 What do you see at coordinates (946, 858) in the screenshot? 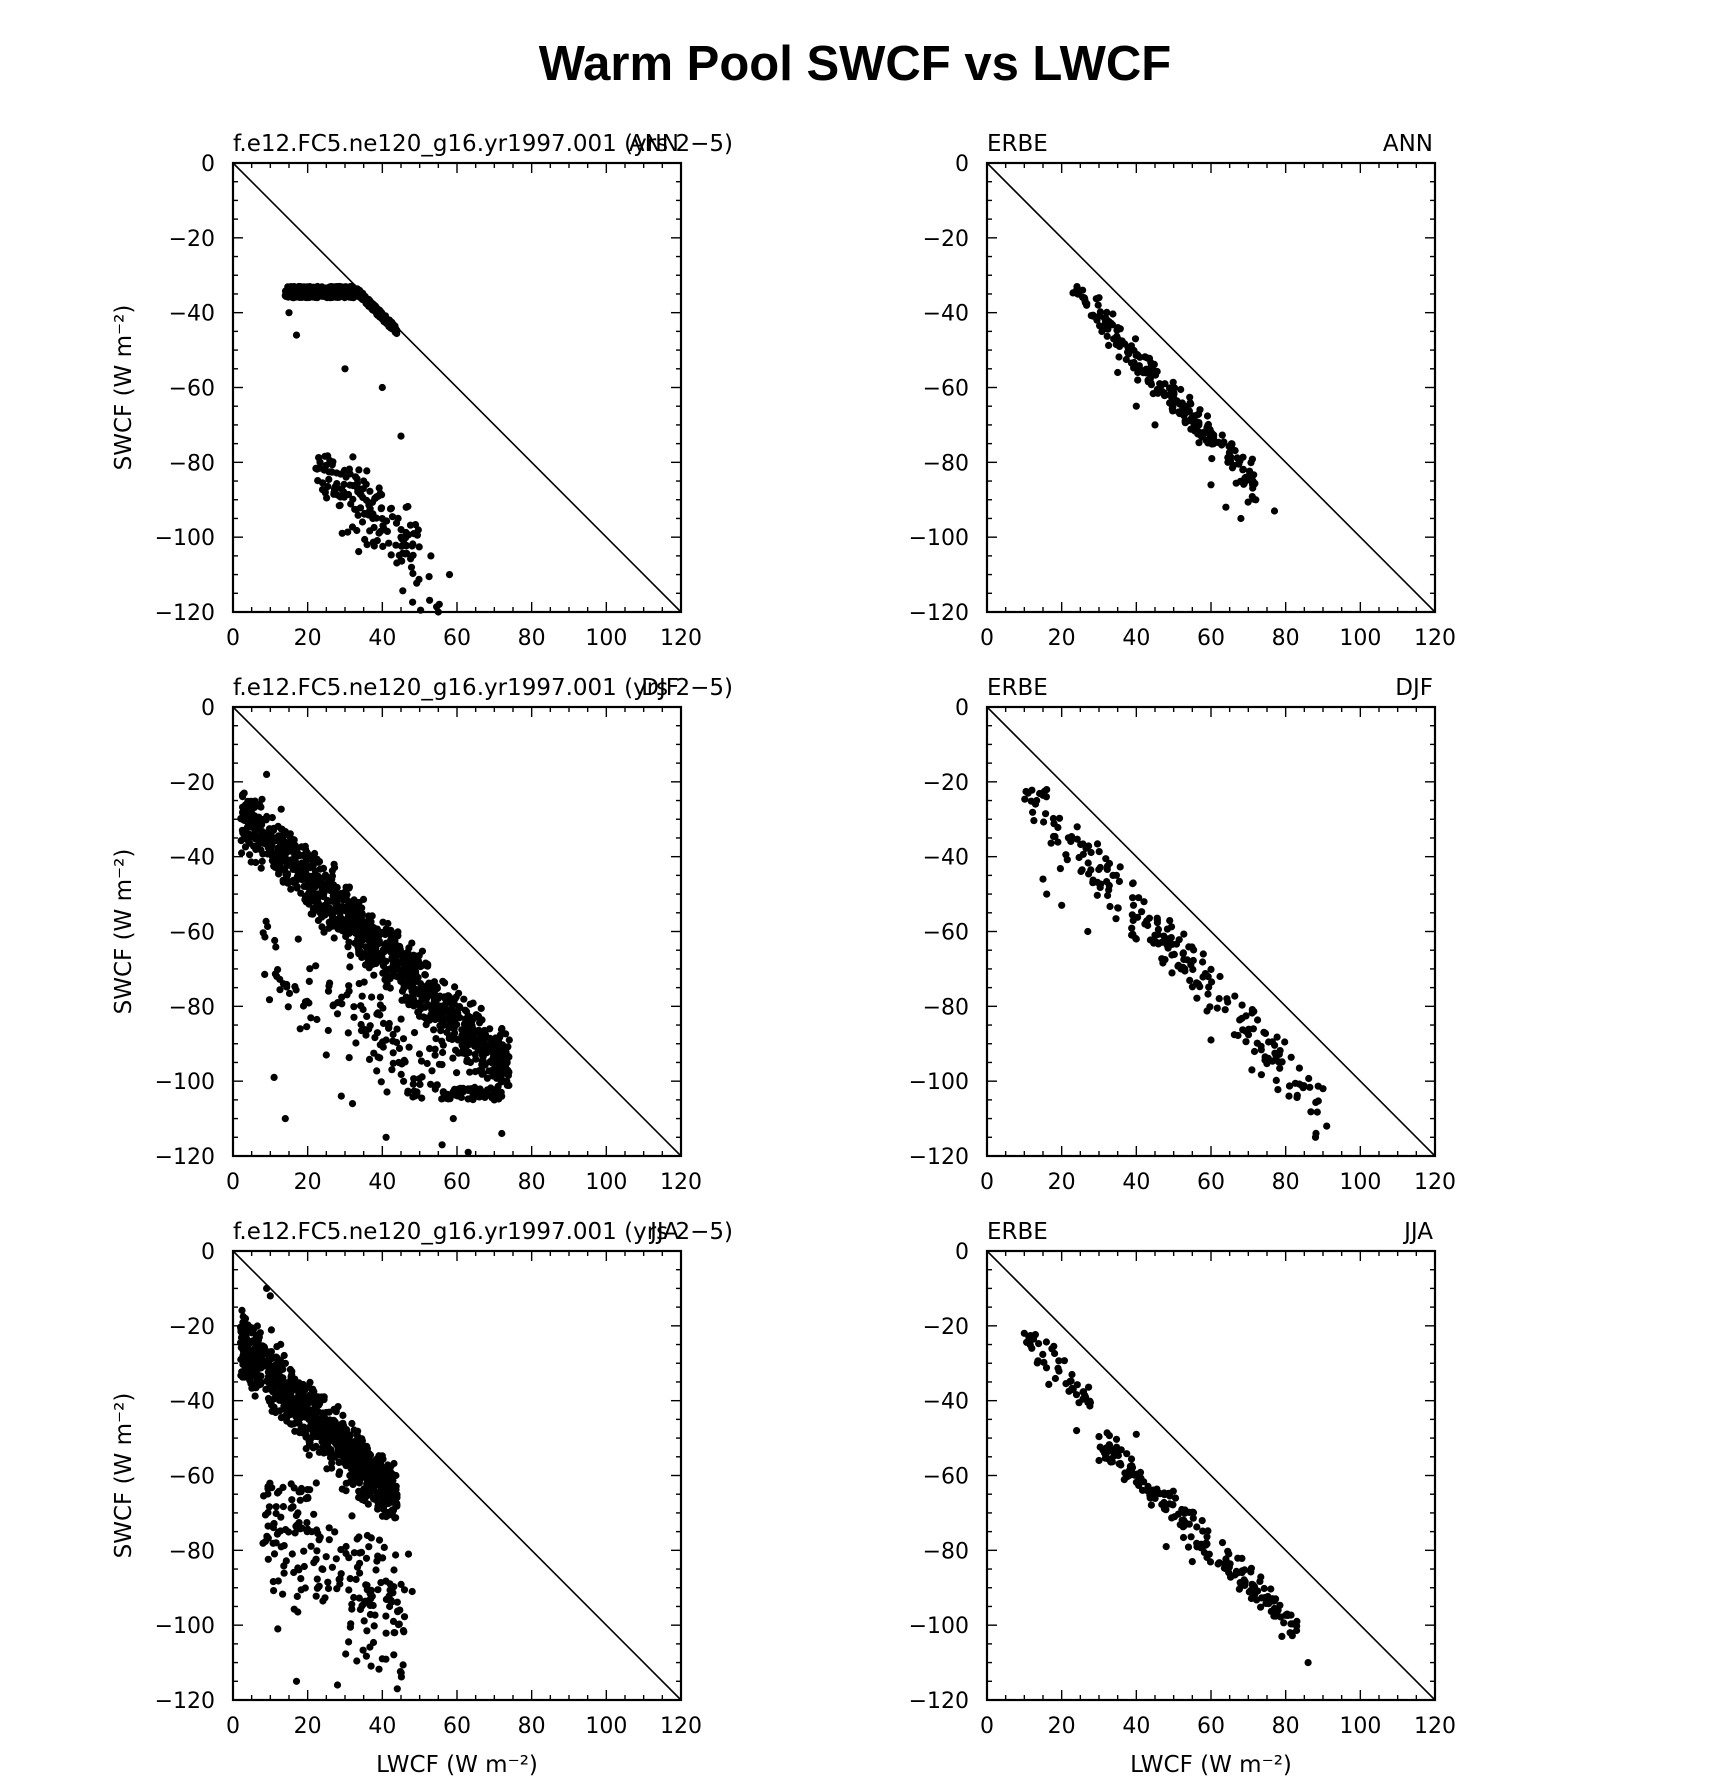
I see `y-tick-label: −40` at bounding box center [946, 858].